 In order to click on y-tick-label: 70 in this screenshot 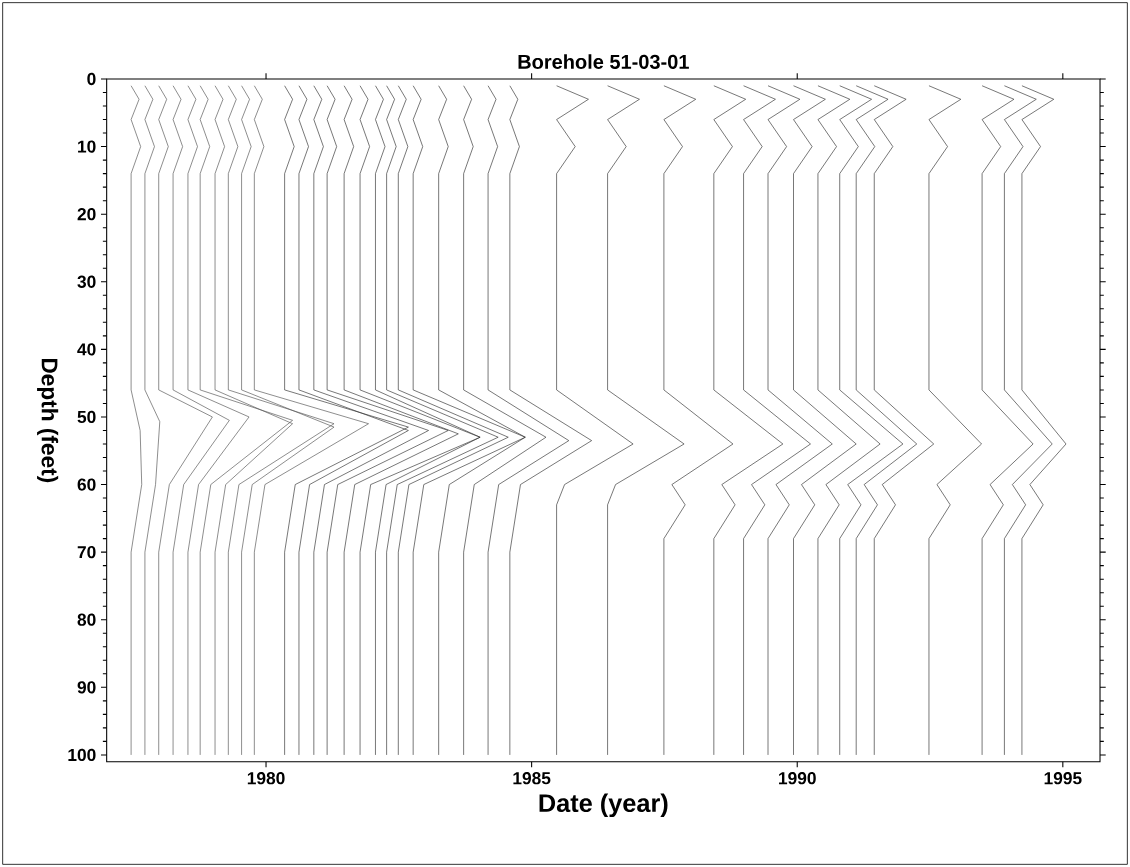, I will do `click(86, 552)`.